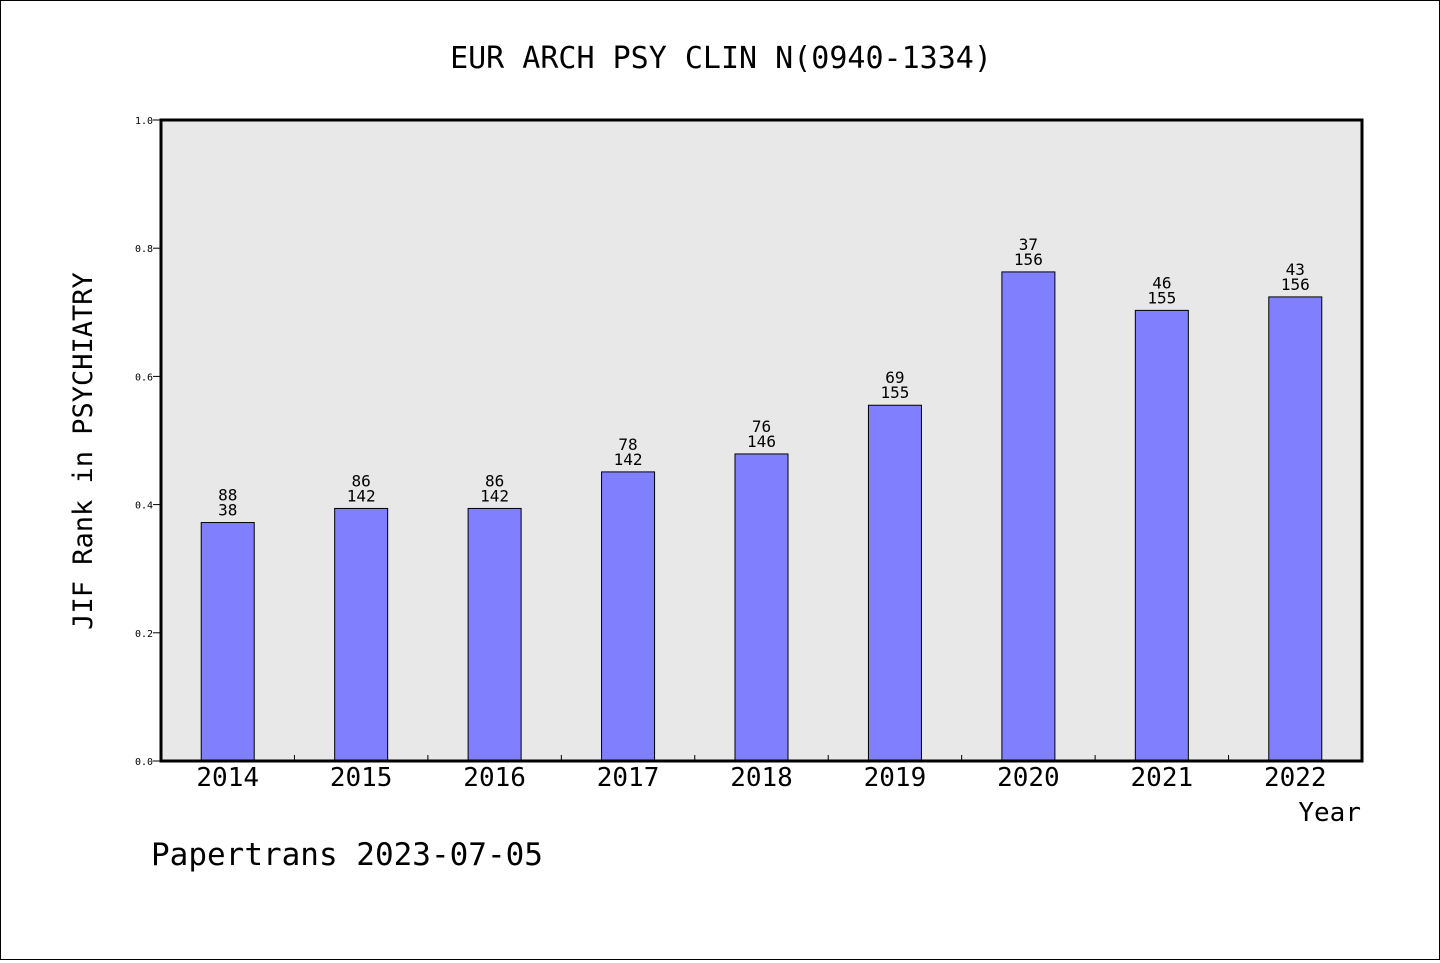 The height and width of the screenshot is (963, 1440). I want to click on x-tick-label: 2017, so click(628, 778).